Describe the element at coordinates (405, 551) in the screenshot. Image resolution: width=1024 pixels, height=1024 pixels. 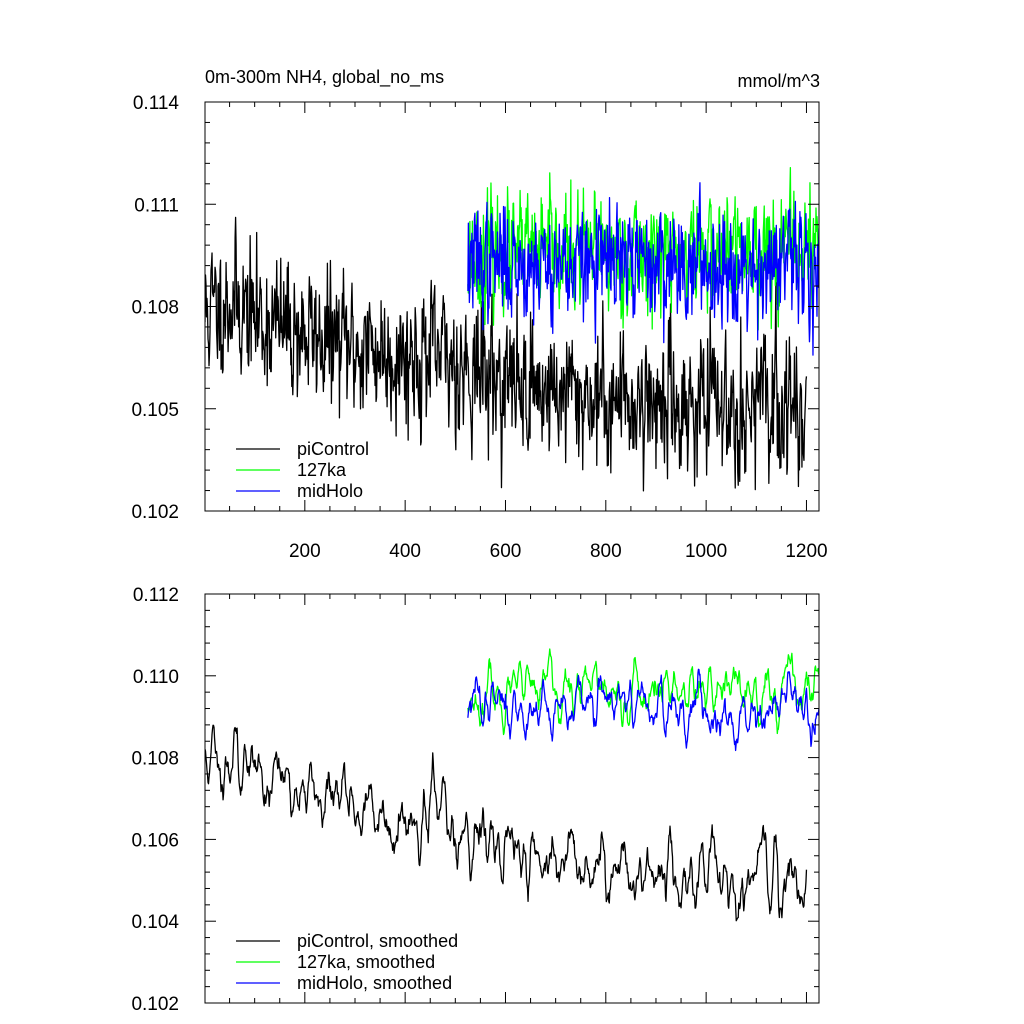
I see `x-tick-label: 400` at that location.